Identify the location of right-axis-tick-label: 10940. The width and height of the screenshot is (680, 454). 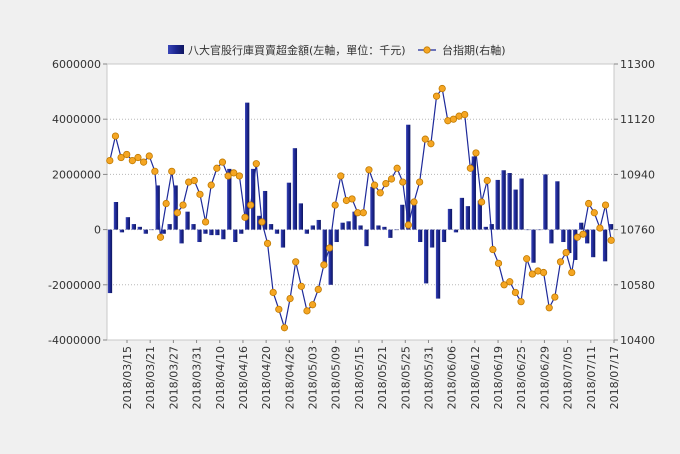
(637, 174).